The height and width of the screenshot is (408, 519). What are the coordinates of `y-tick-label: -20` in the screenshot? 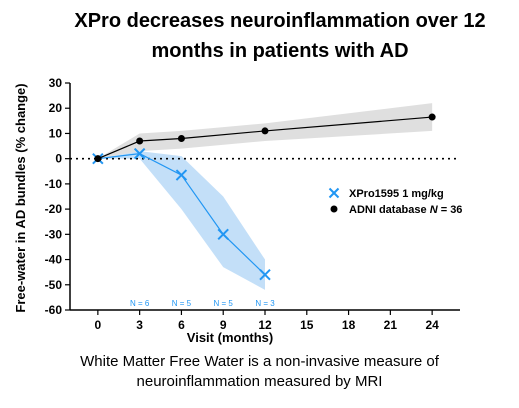 It's located at (54, 209).